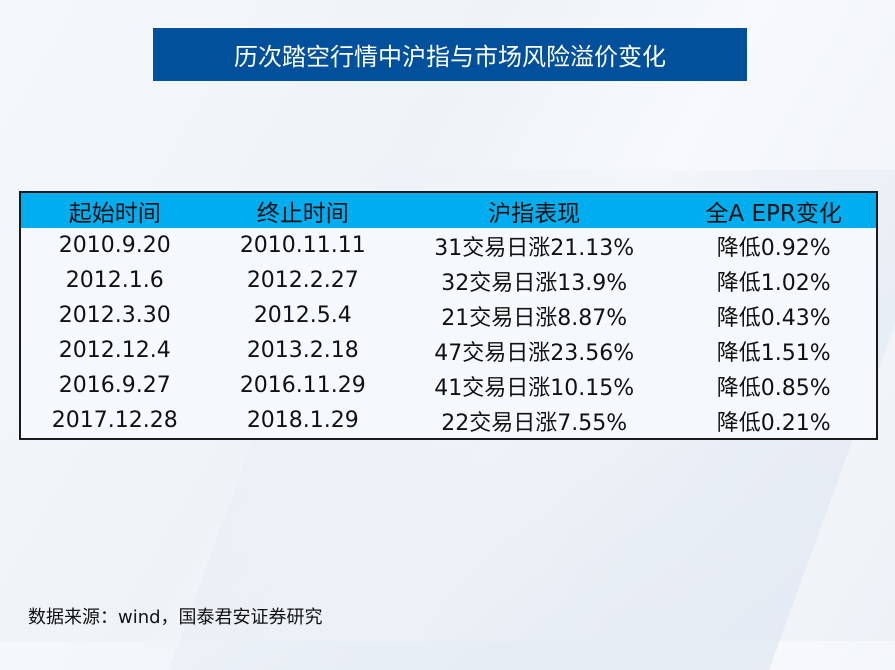 The image size is (895, 670). What do you see at coordinates (114, 210) in the screenshot?
I see `header-start-time: 起始时间` at bounding box center [114, 210].